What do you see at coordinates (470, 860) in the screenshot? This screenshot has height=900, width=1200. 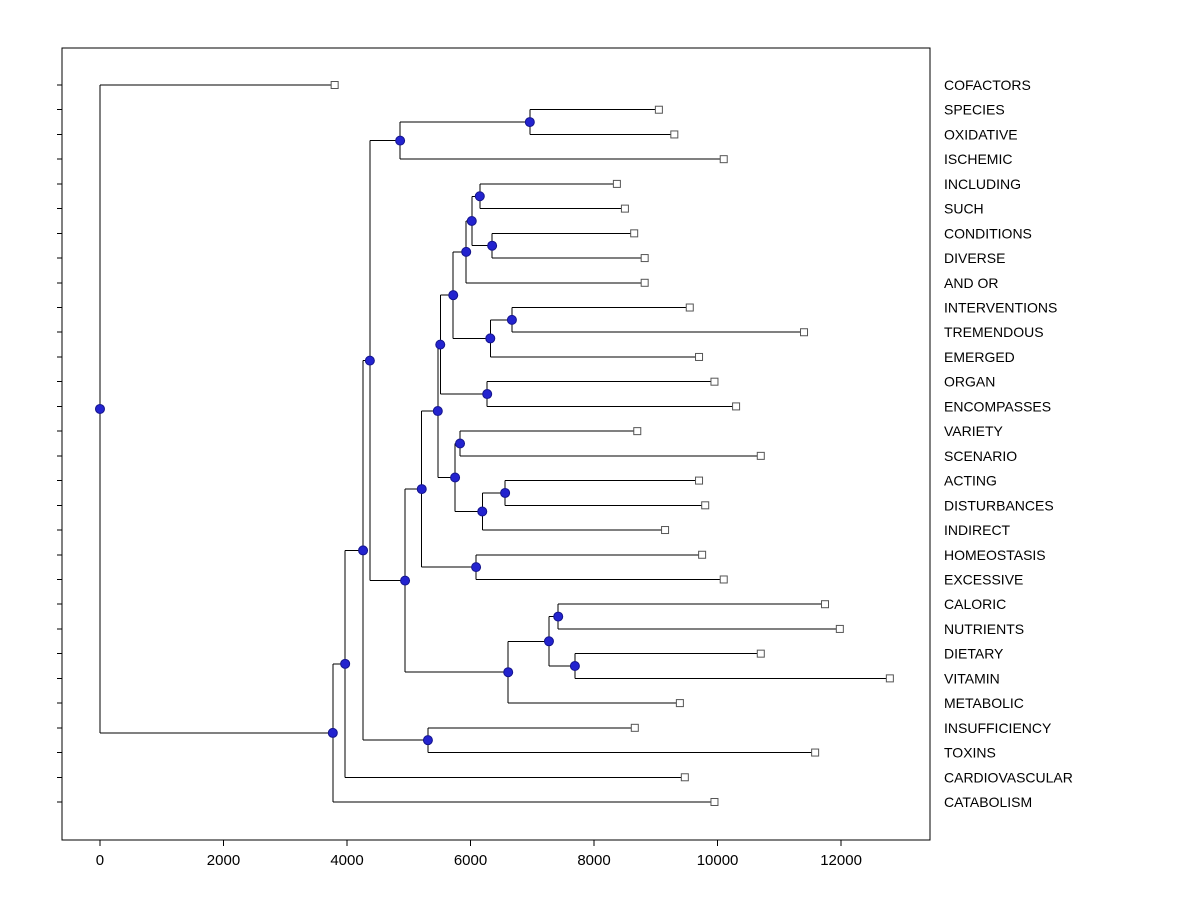 I see `x-tick-label: 6000` at bounding box center [470, 860].